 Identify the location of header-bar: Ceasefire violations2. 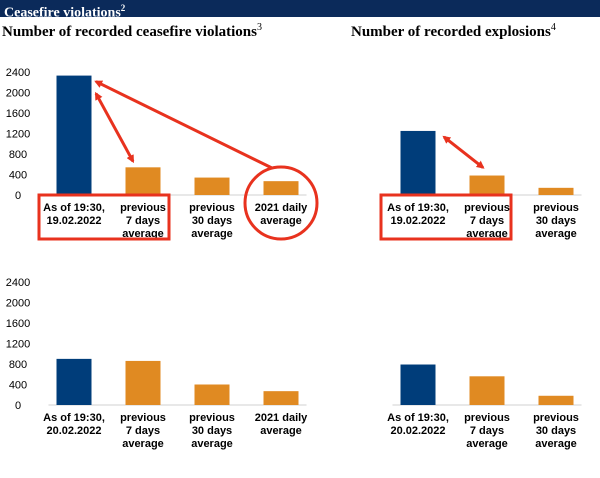
(300, 10).